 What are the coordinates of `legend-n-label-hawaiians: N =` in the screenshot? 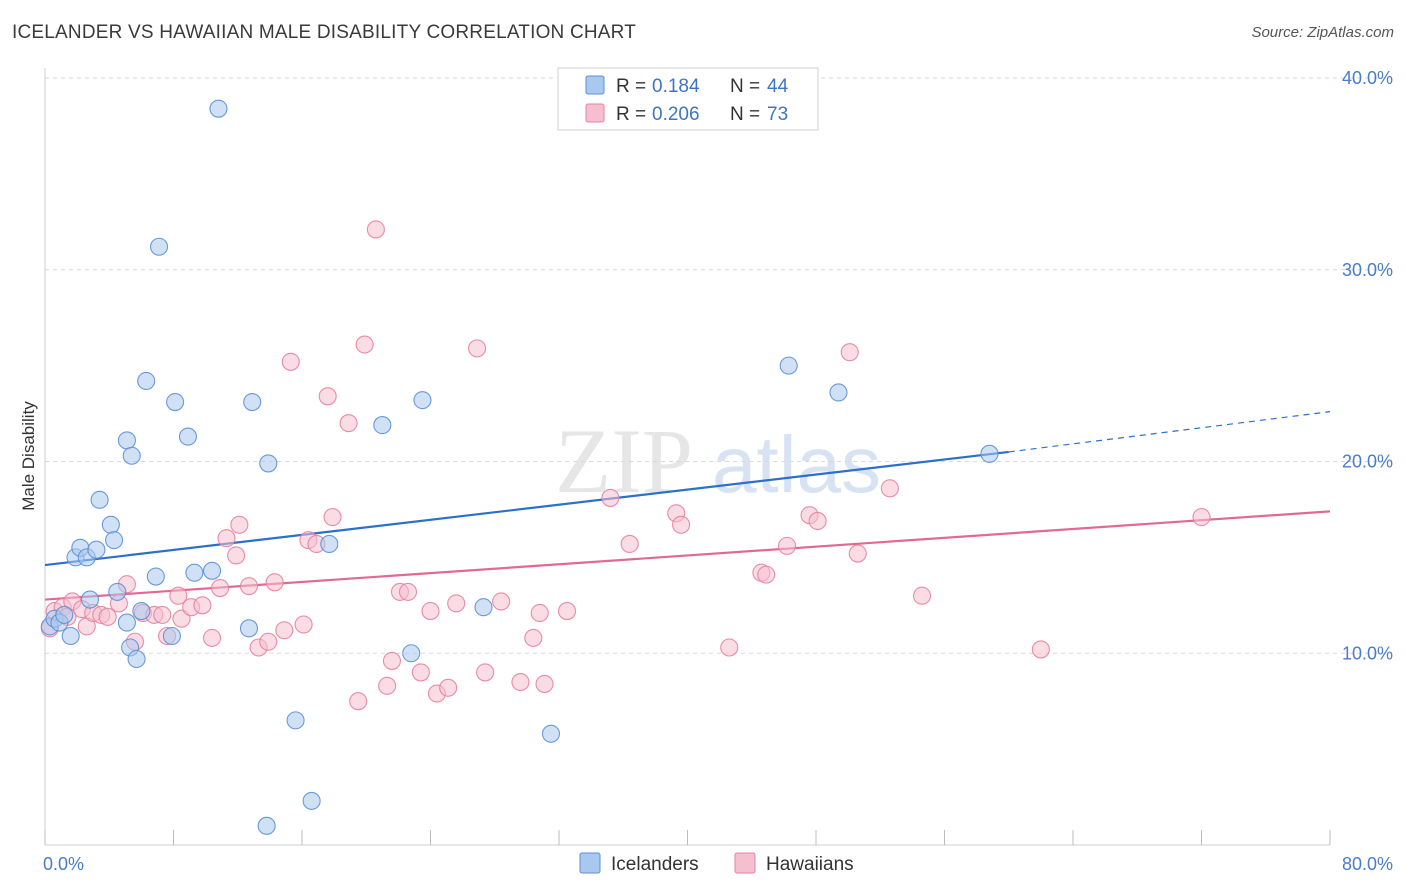 It's located at (745, 114).